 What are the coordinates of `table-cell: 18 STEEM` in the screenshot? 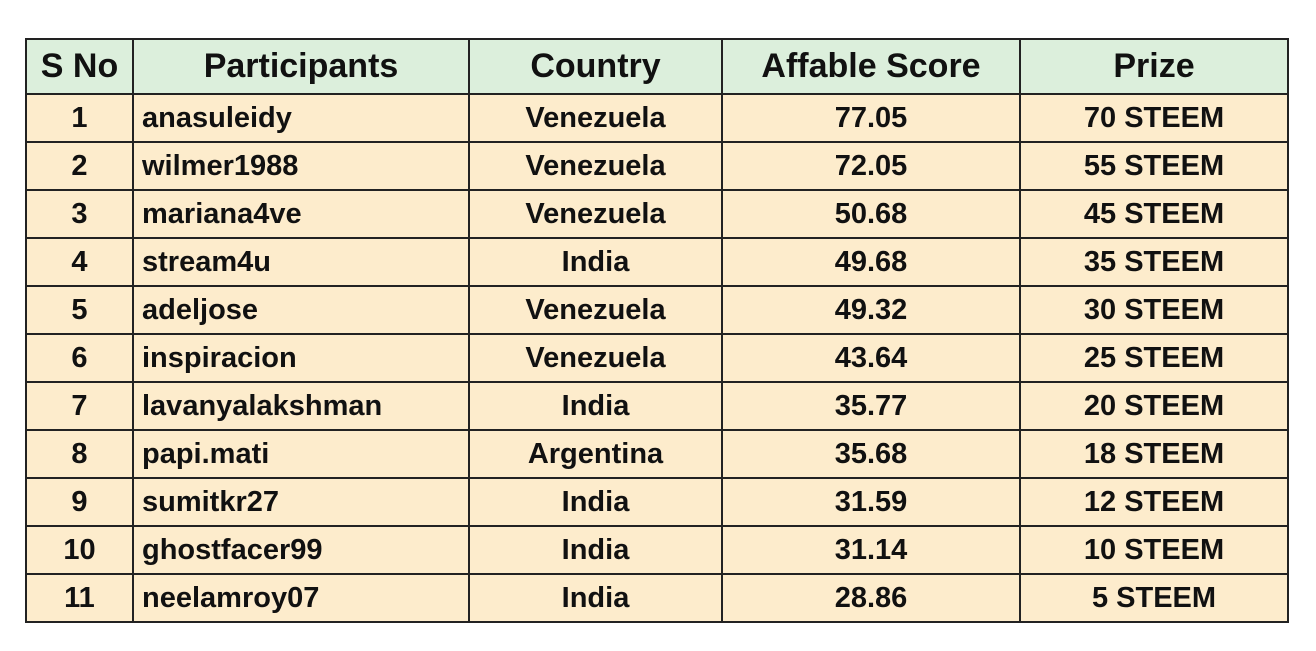 It's located at (1154, 454).